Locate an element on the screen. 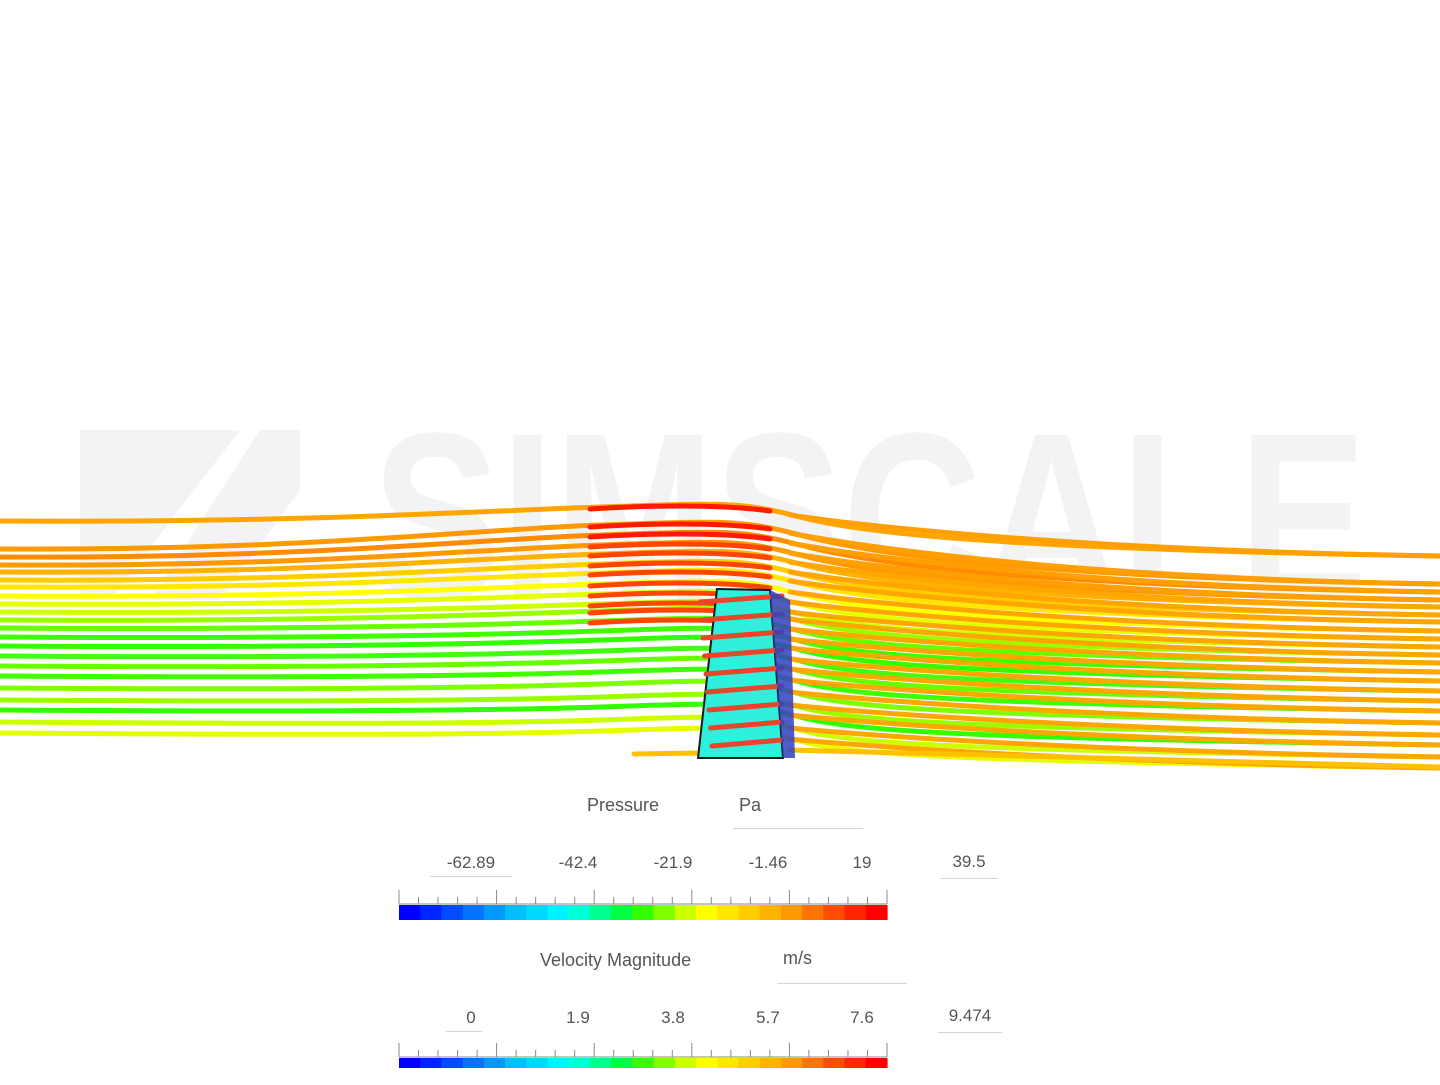 The width and height of the screenshot is (1440, 1085). watermark-logo-mark is located at coordinates (190, 515).